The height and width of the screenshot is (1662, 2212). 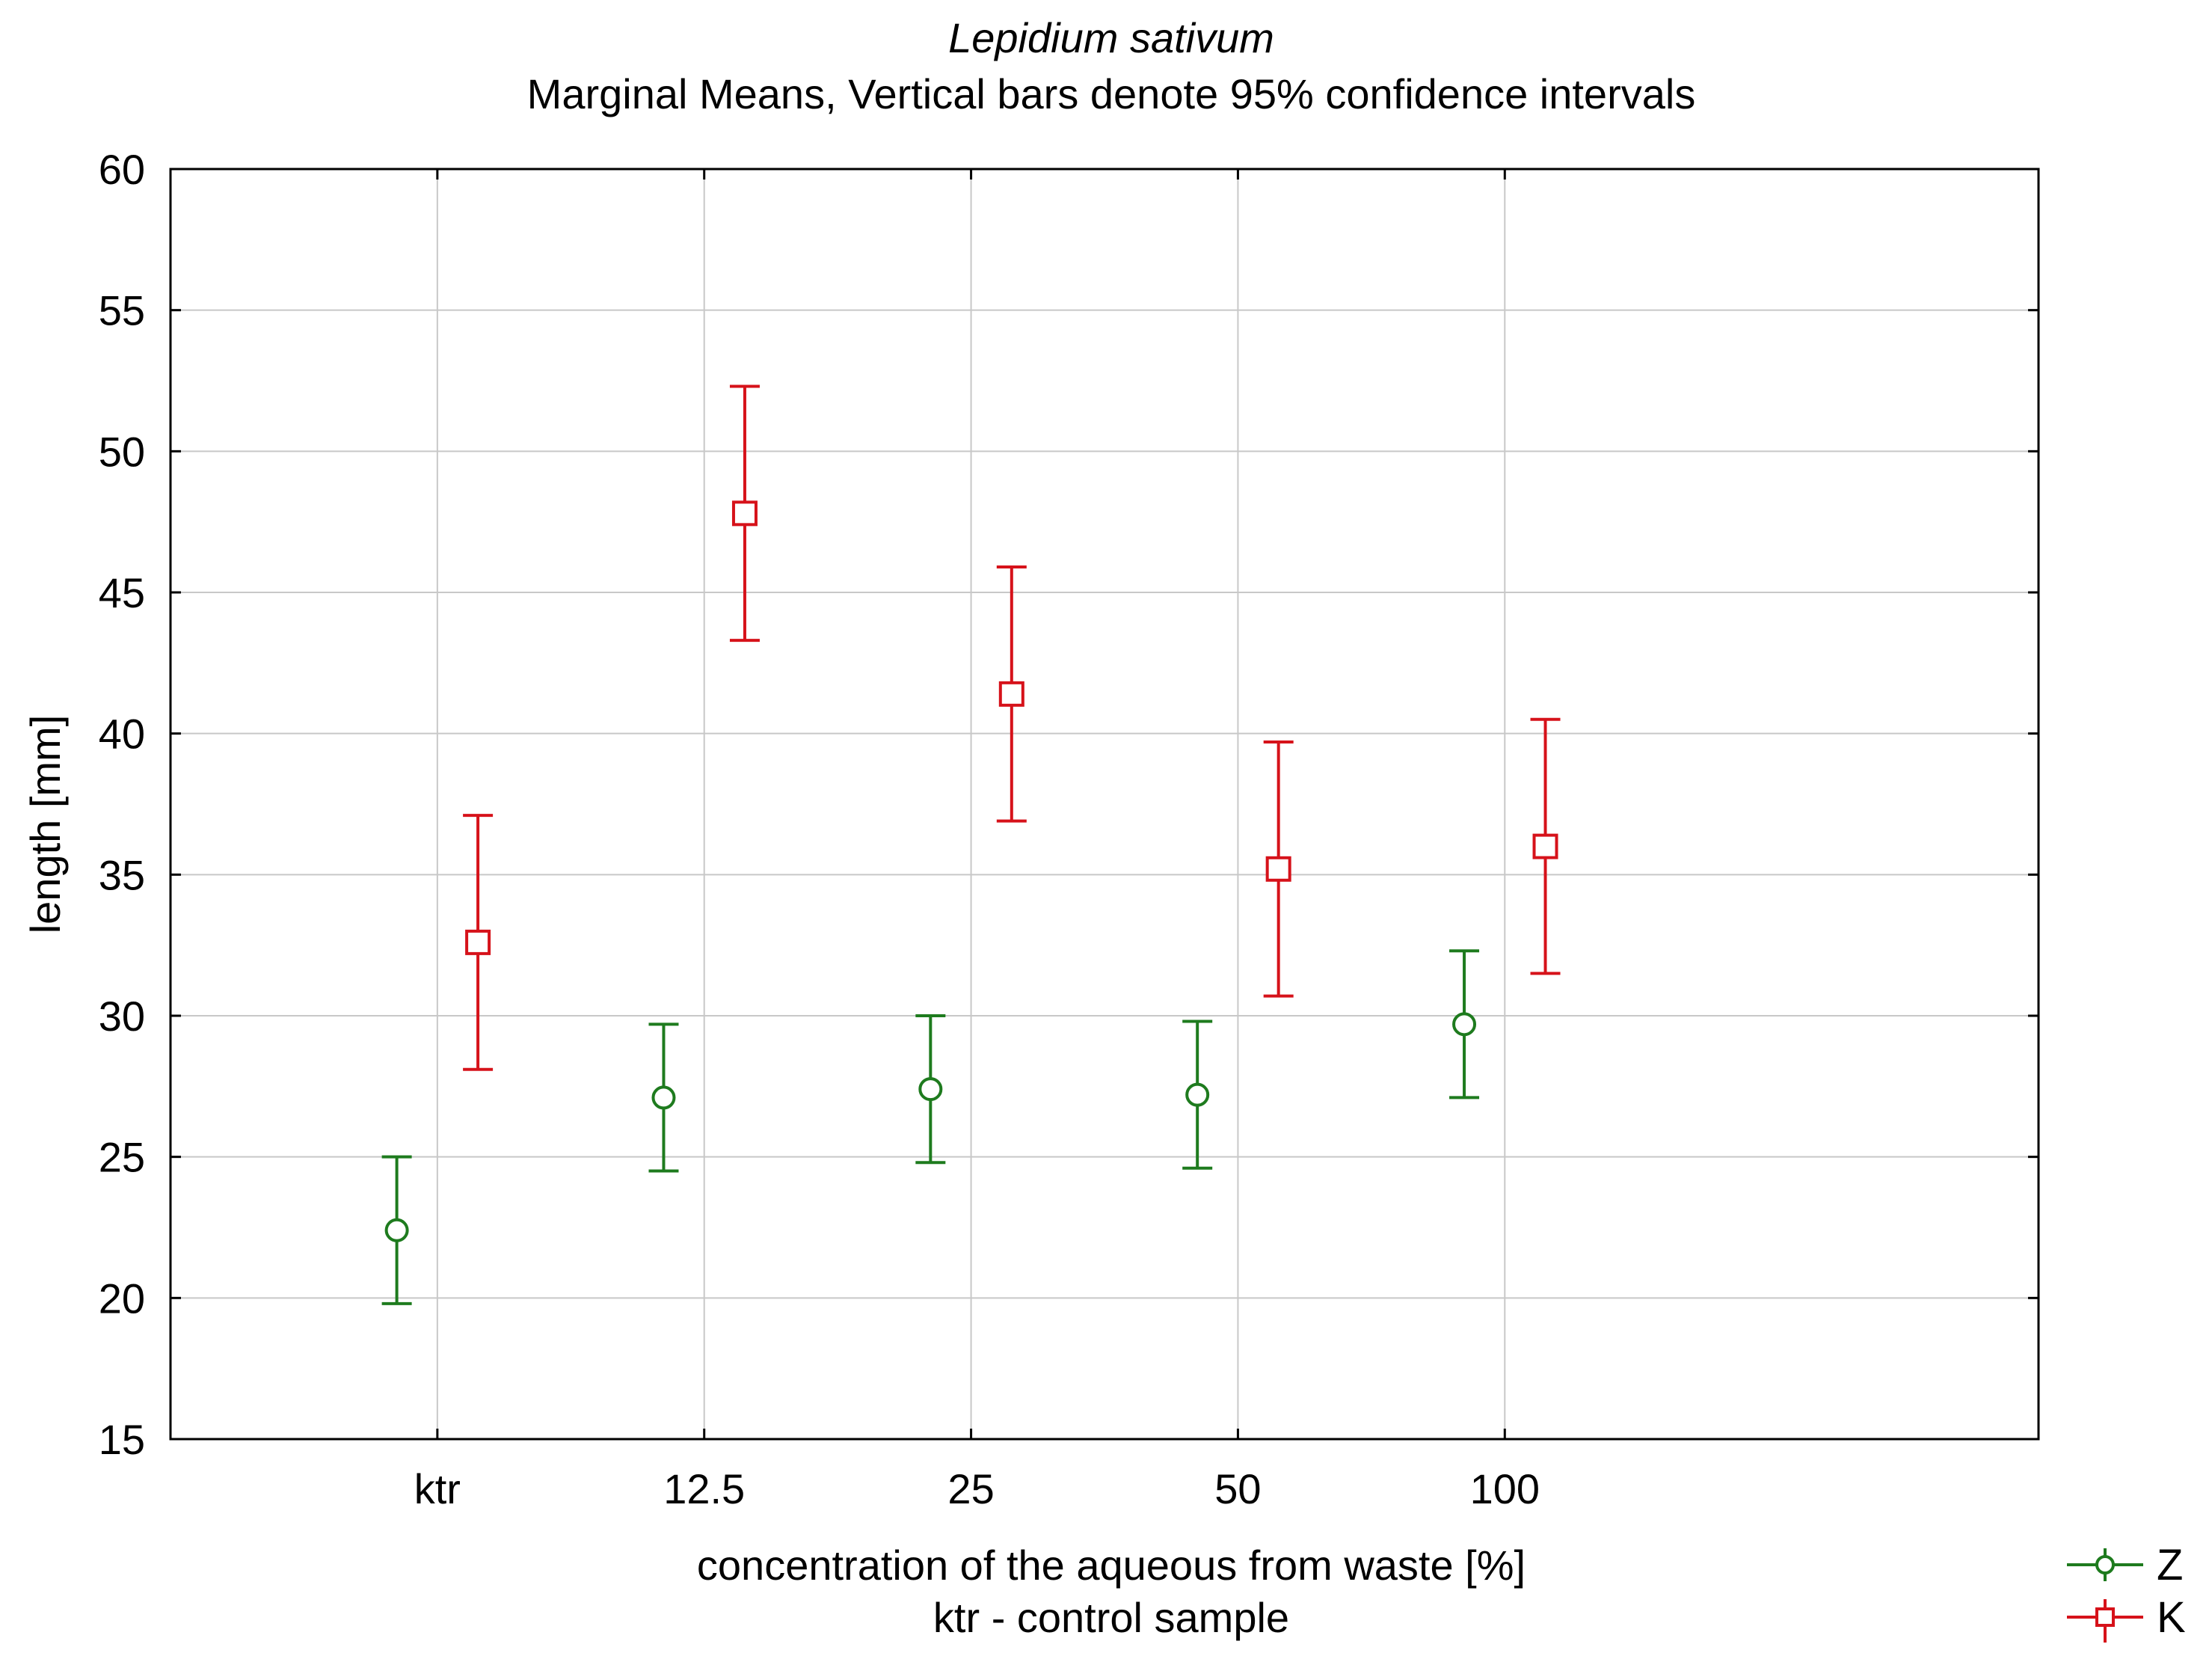 What do you see at coordinates (122, 1157) in the screenshot?
I see `y-tick-label: 25` at bounding box center [122, 1157].